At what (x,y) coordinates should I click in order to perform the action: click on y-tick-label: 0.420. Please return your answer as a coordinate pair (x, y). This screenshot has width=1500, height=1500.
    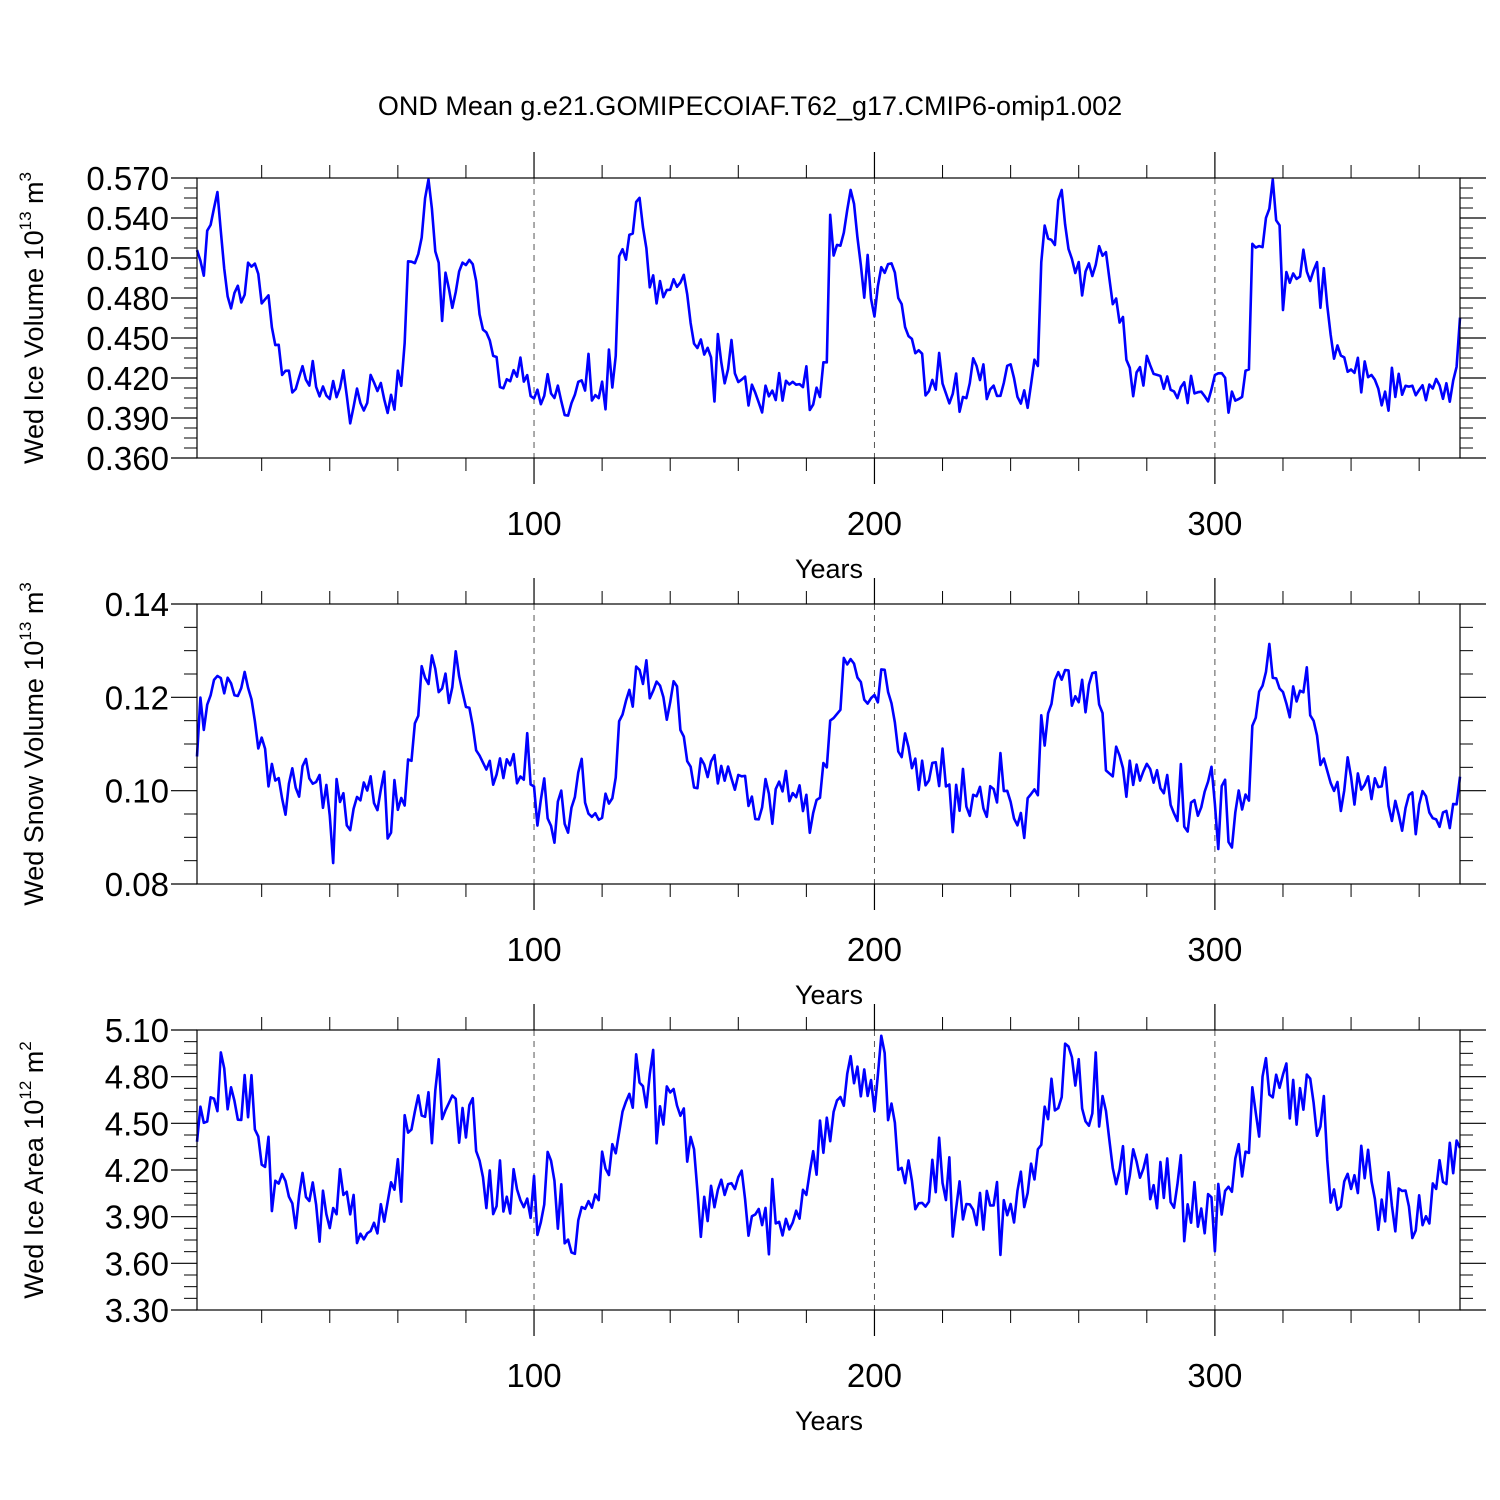
    Looking at the image, I should click on (127, 378).